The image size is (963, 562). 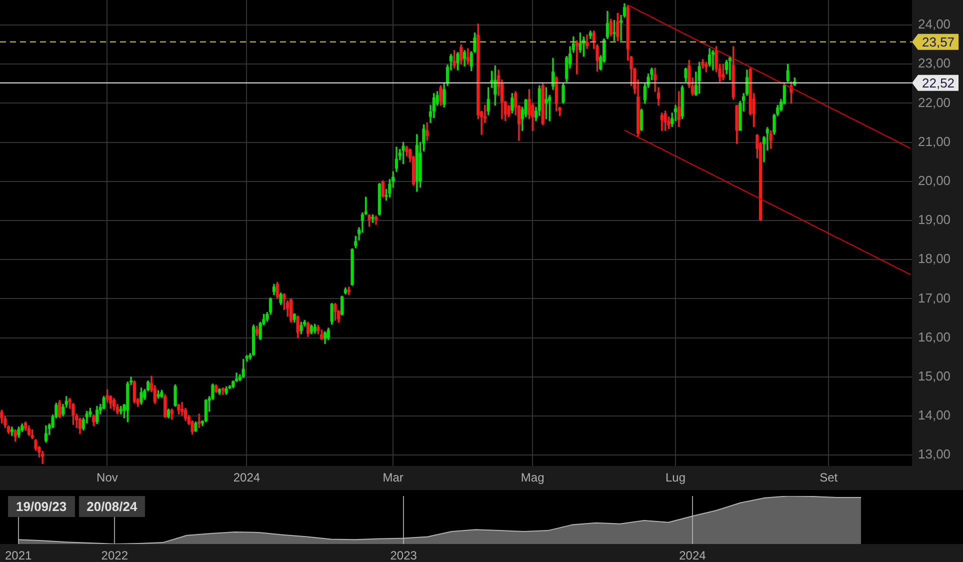 I want to click on x-tick-label: 2022, so click(x=114, y=555).